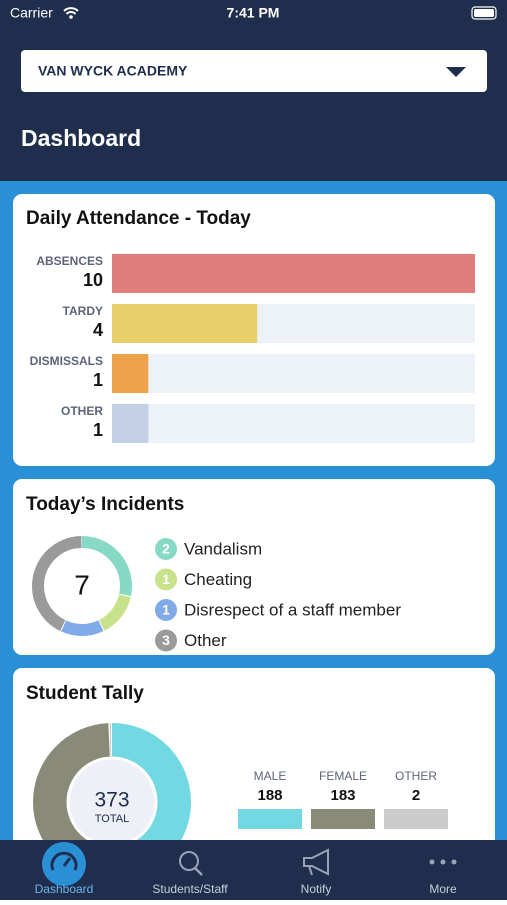  I want to click on incident-total: 7, so click(82, 584).